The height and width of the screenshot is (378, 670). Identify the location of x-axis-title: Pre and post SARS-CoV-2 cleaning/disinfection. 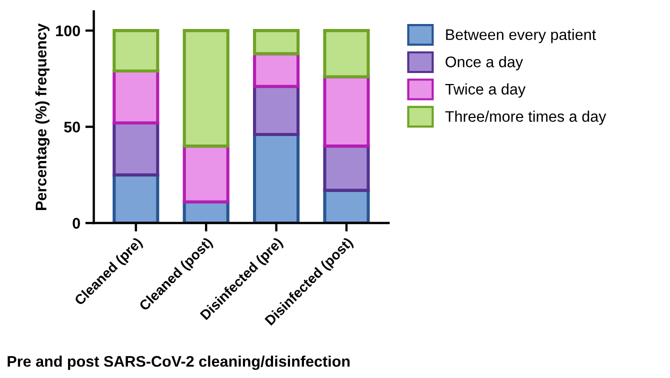
(179, 363).